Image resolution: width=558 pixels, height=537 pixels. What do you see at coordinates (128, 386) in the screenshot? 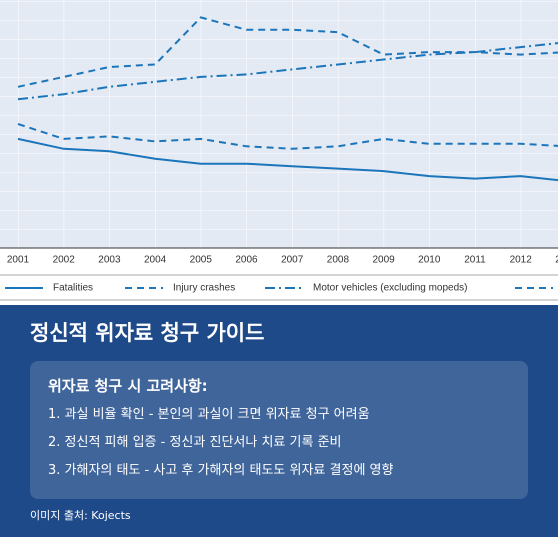
I see `card-heading: 위자료 청구 시 고려사항:` at bounding box center [128, 386].